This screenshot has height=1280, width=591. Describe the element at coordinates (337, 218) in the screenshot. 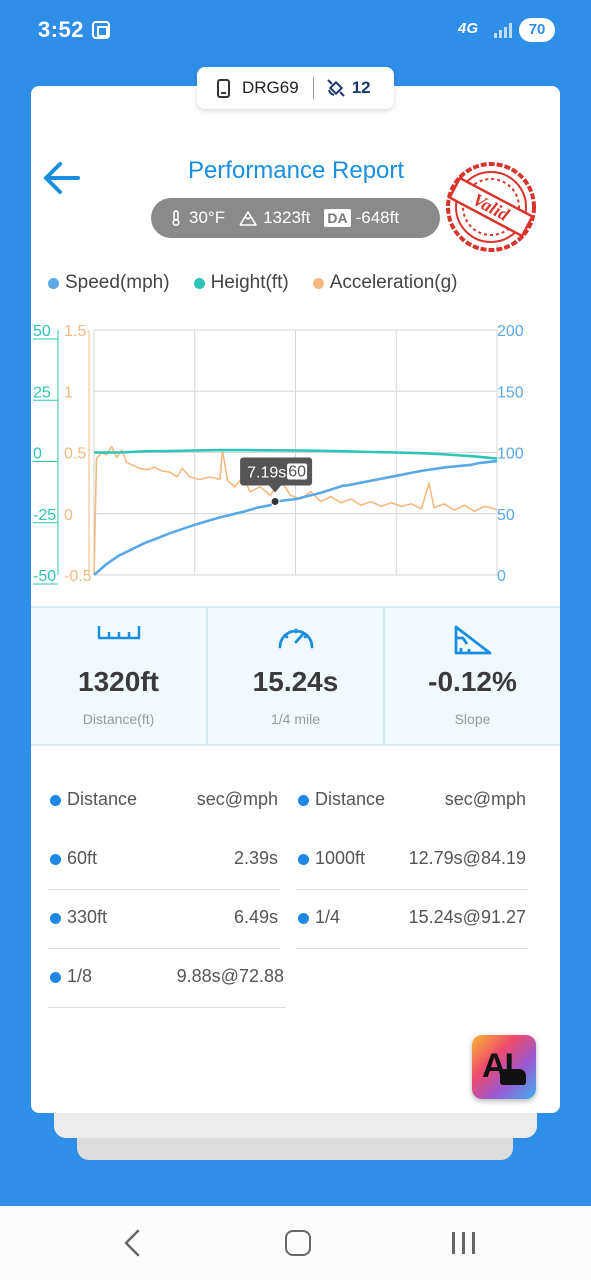

I see `da-badge: DA` at that location.